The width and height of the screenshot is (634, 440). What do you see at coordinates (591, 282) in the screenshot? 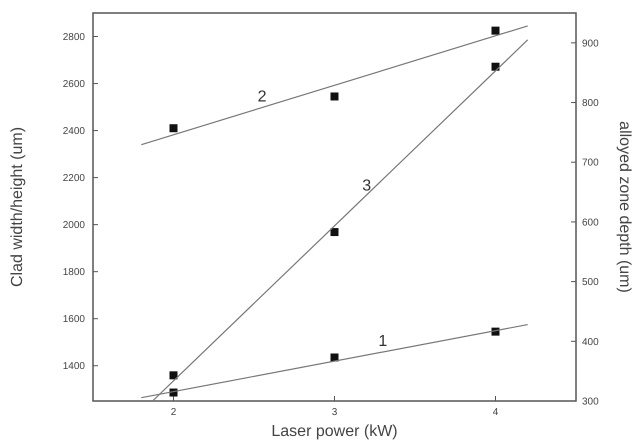
I see `y2-tick-label: 500` at bounding box center [591, 282].